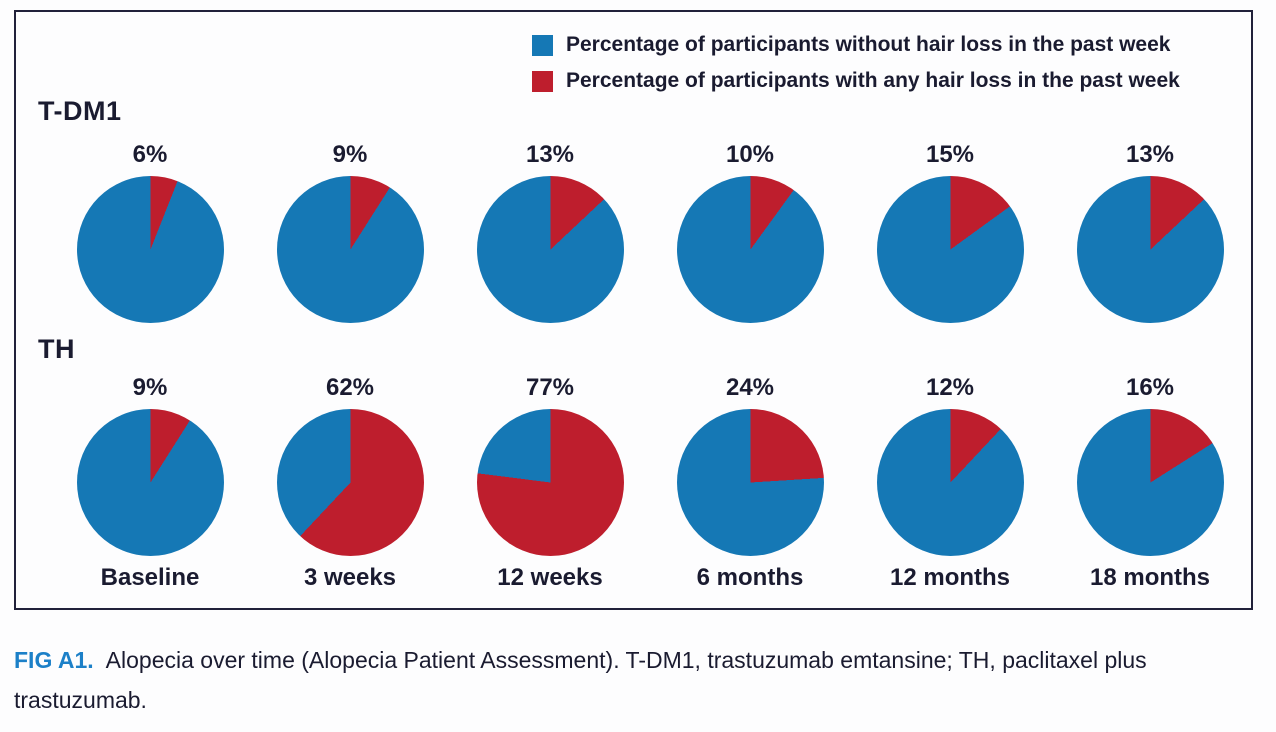  Describe the element at coordinates (56, 349) in the screenshot. I see `series-label-th: TH` at that location.